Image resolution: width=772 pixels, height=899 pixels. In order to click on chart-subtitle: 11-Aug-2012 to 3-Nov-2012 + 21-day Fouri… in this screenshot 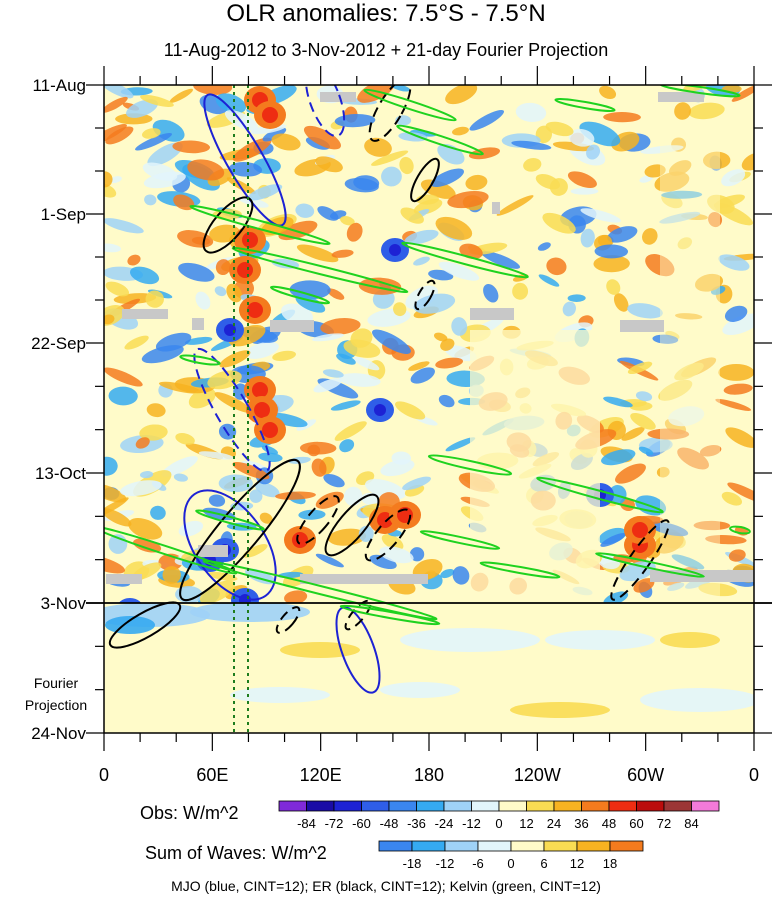, I will do `click(386, 50)`.